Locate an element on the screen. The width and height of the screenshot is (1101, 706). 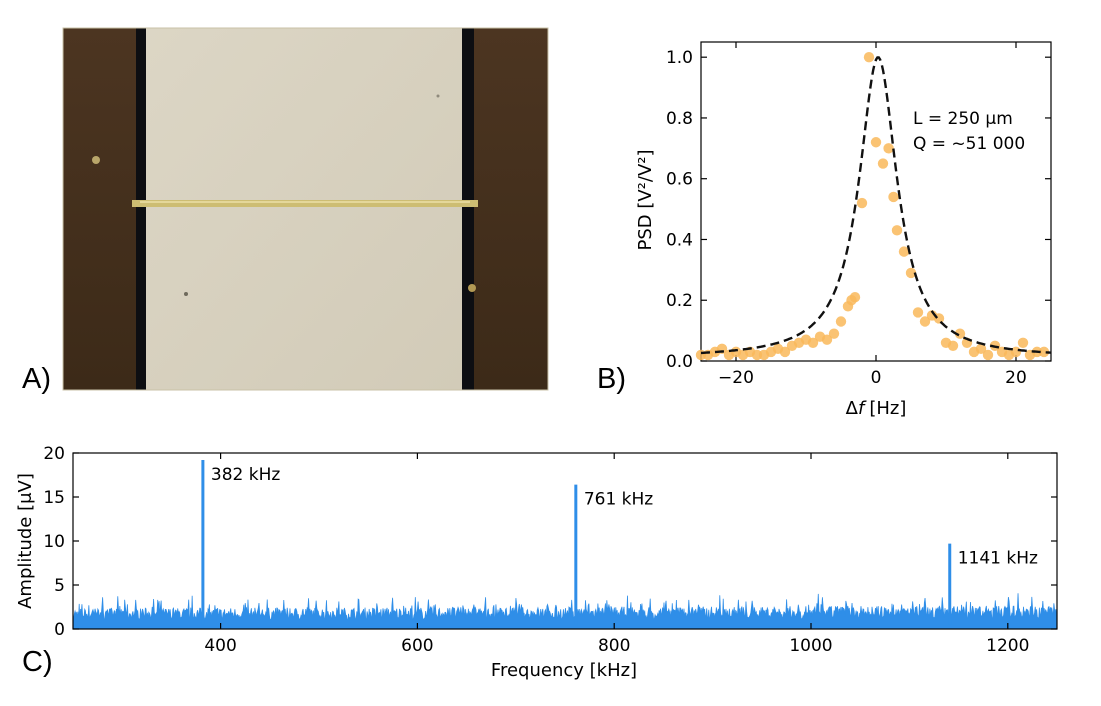
psd-x-axis-label: Δf [Hz] is located at coordinates (876, 408).